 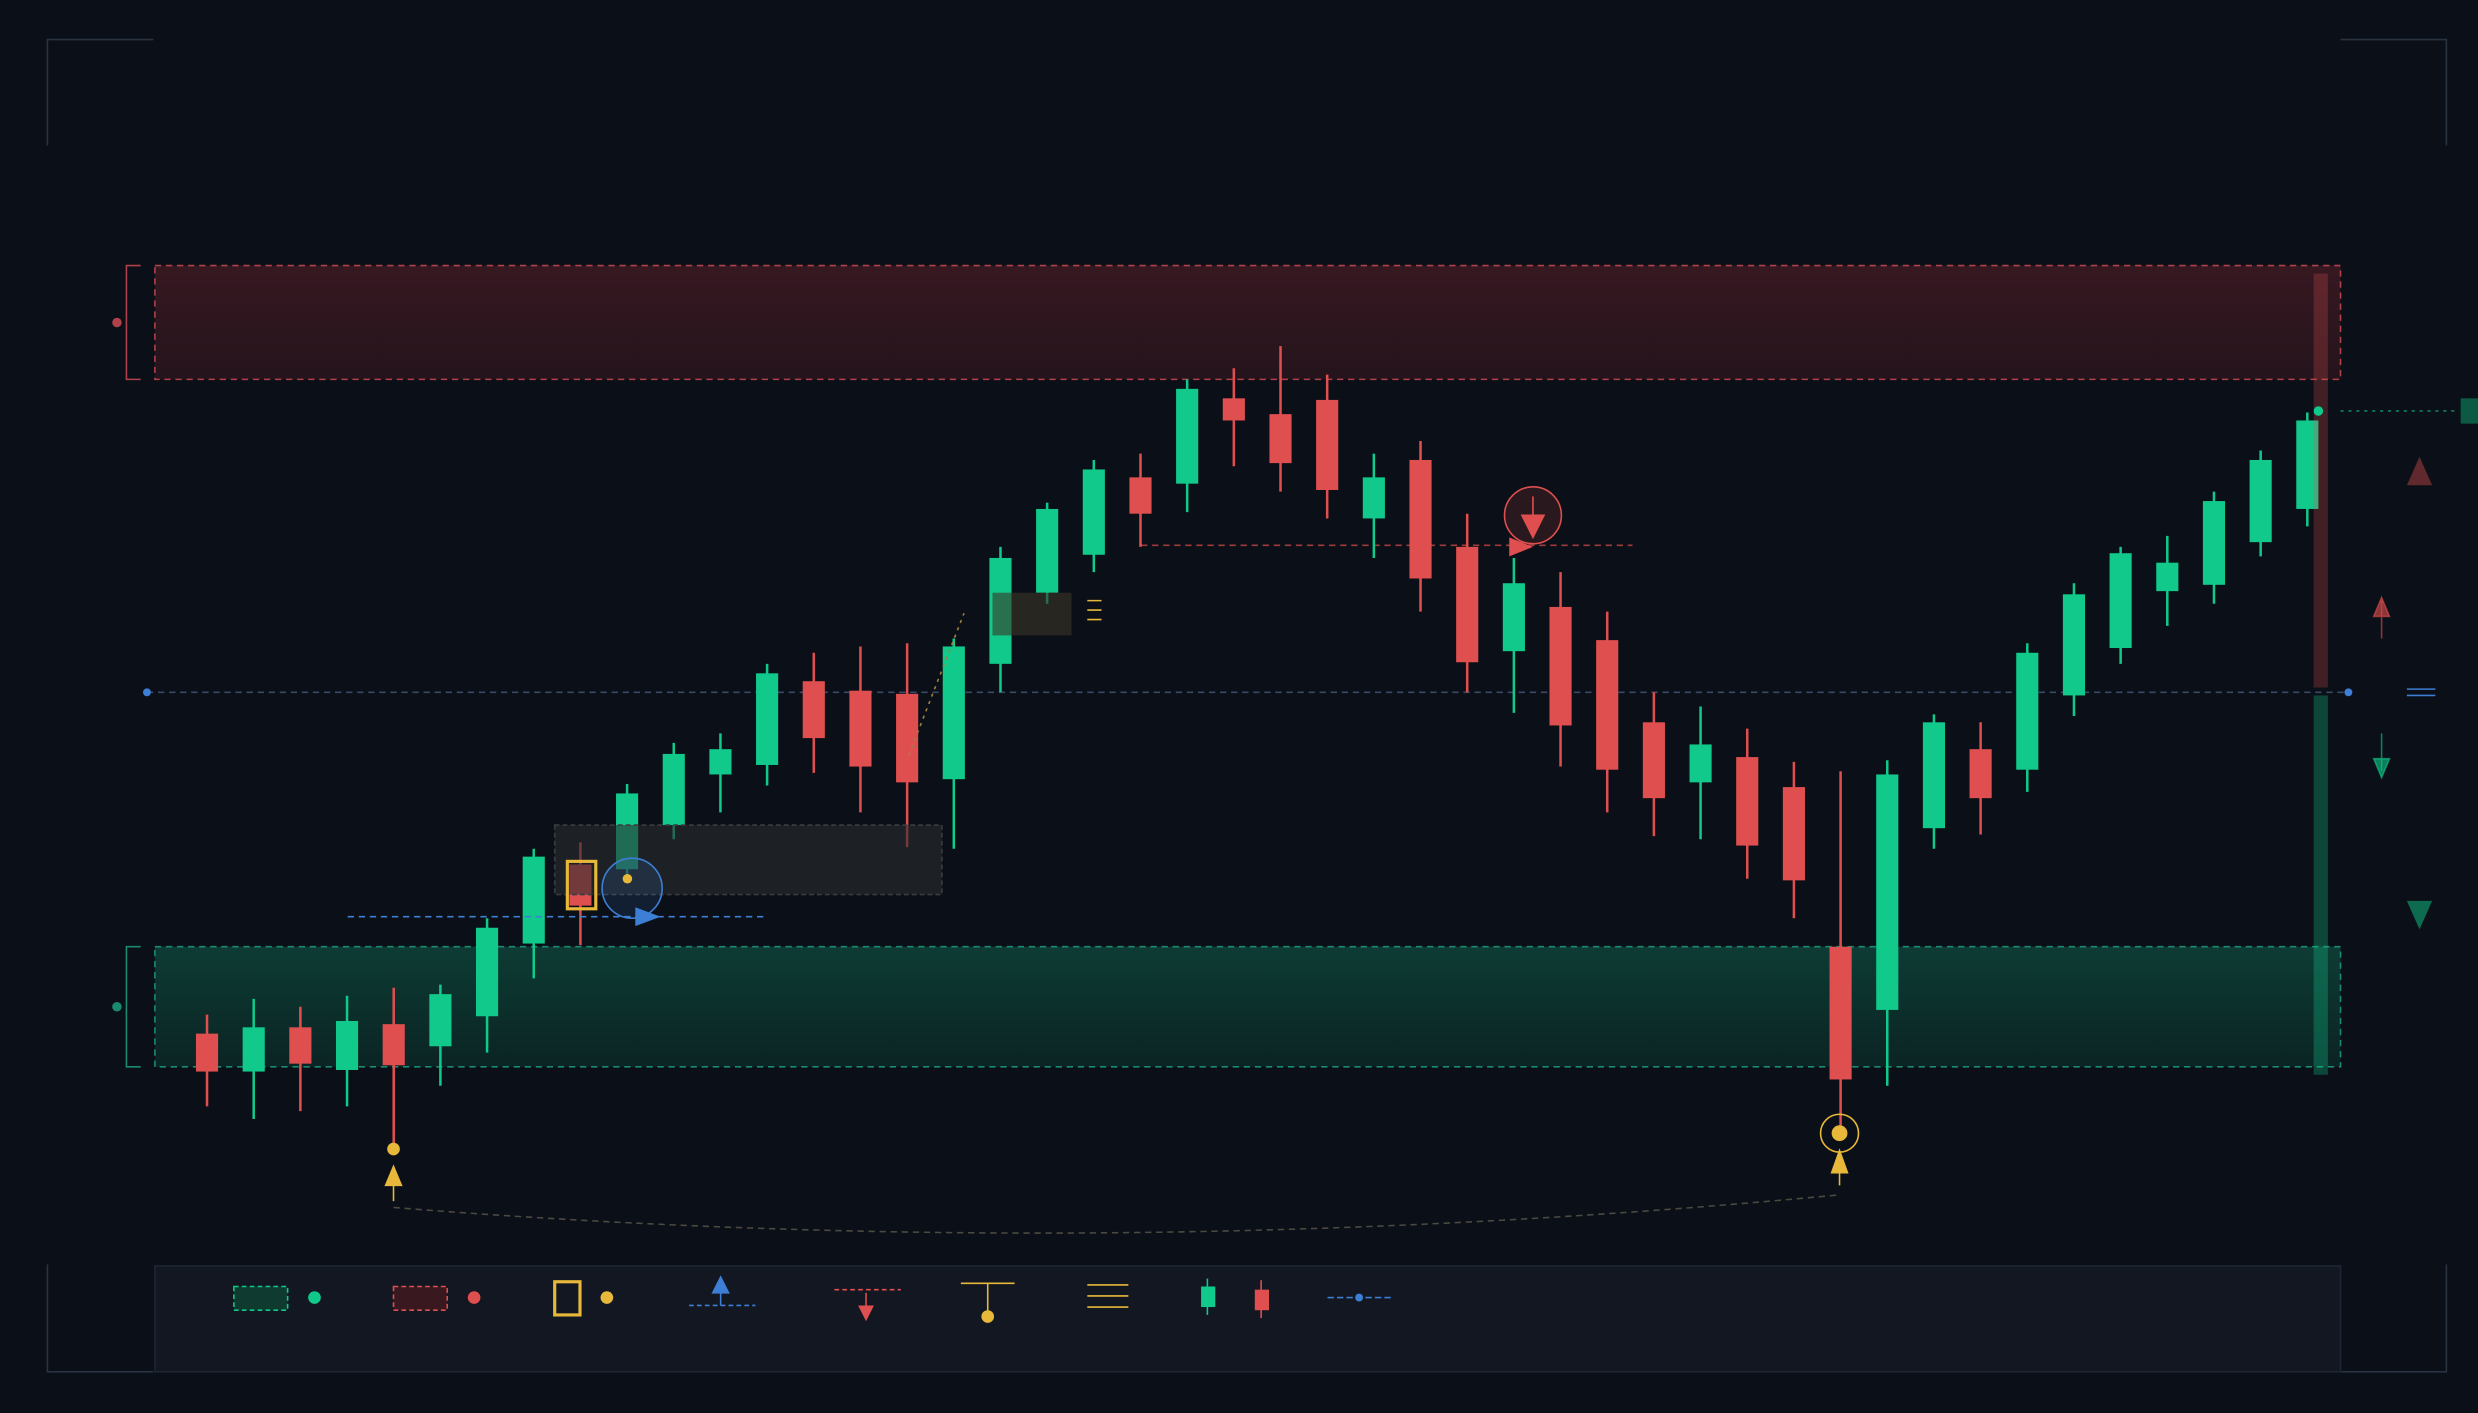 I want to click on support-zone, so click(x=1248, y=1006).